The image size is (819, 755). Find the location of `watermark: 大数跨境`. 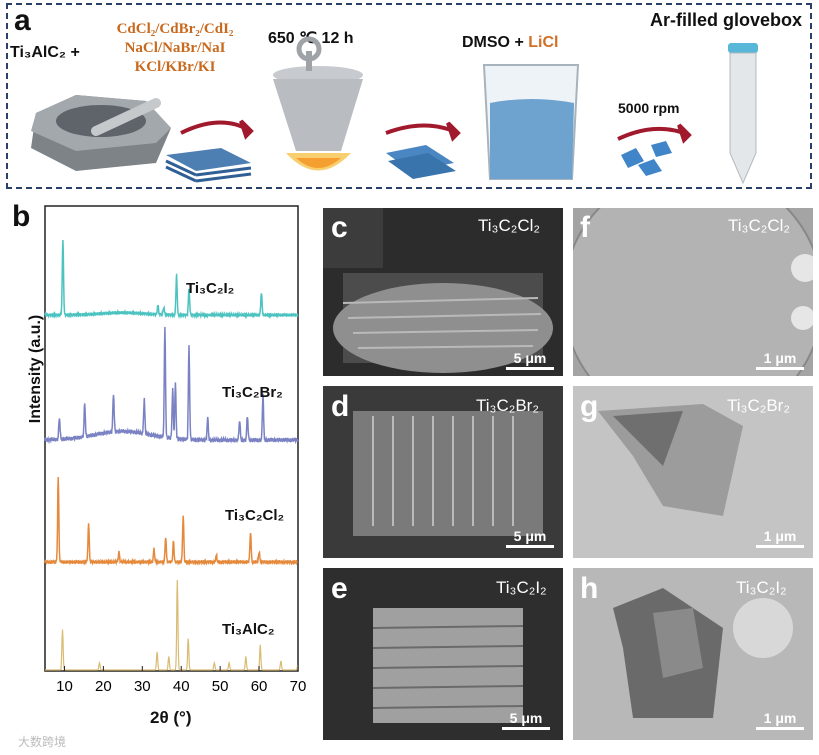

watermark: 大数跨境 is located at coordinates (42, 742).